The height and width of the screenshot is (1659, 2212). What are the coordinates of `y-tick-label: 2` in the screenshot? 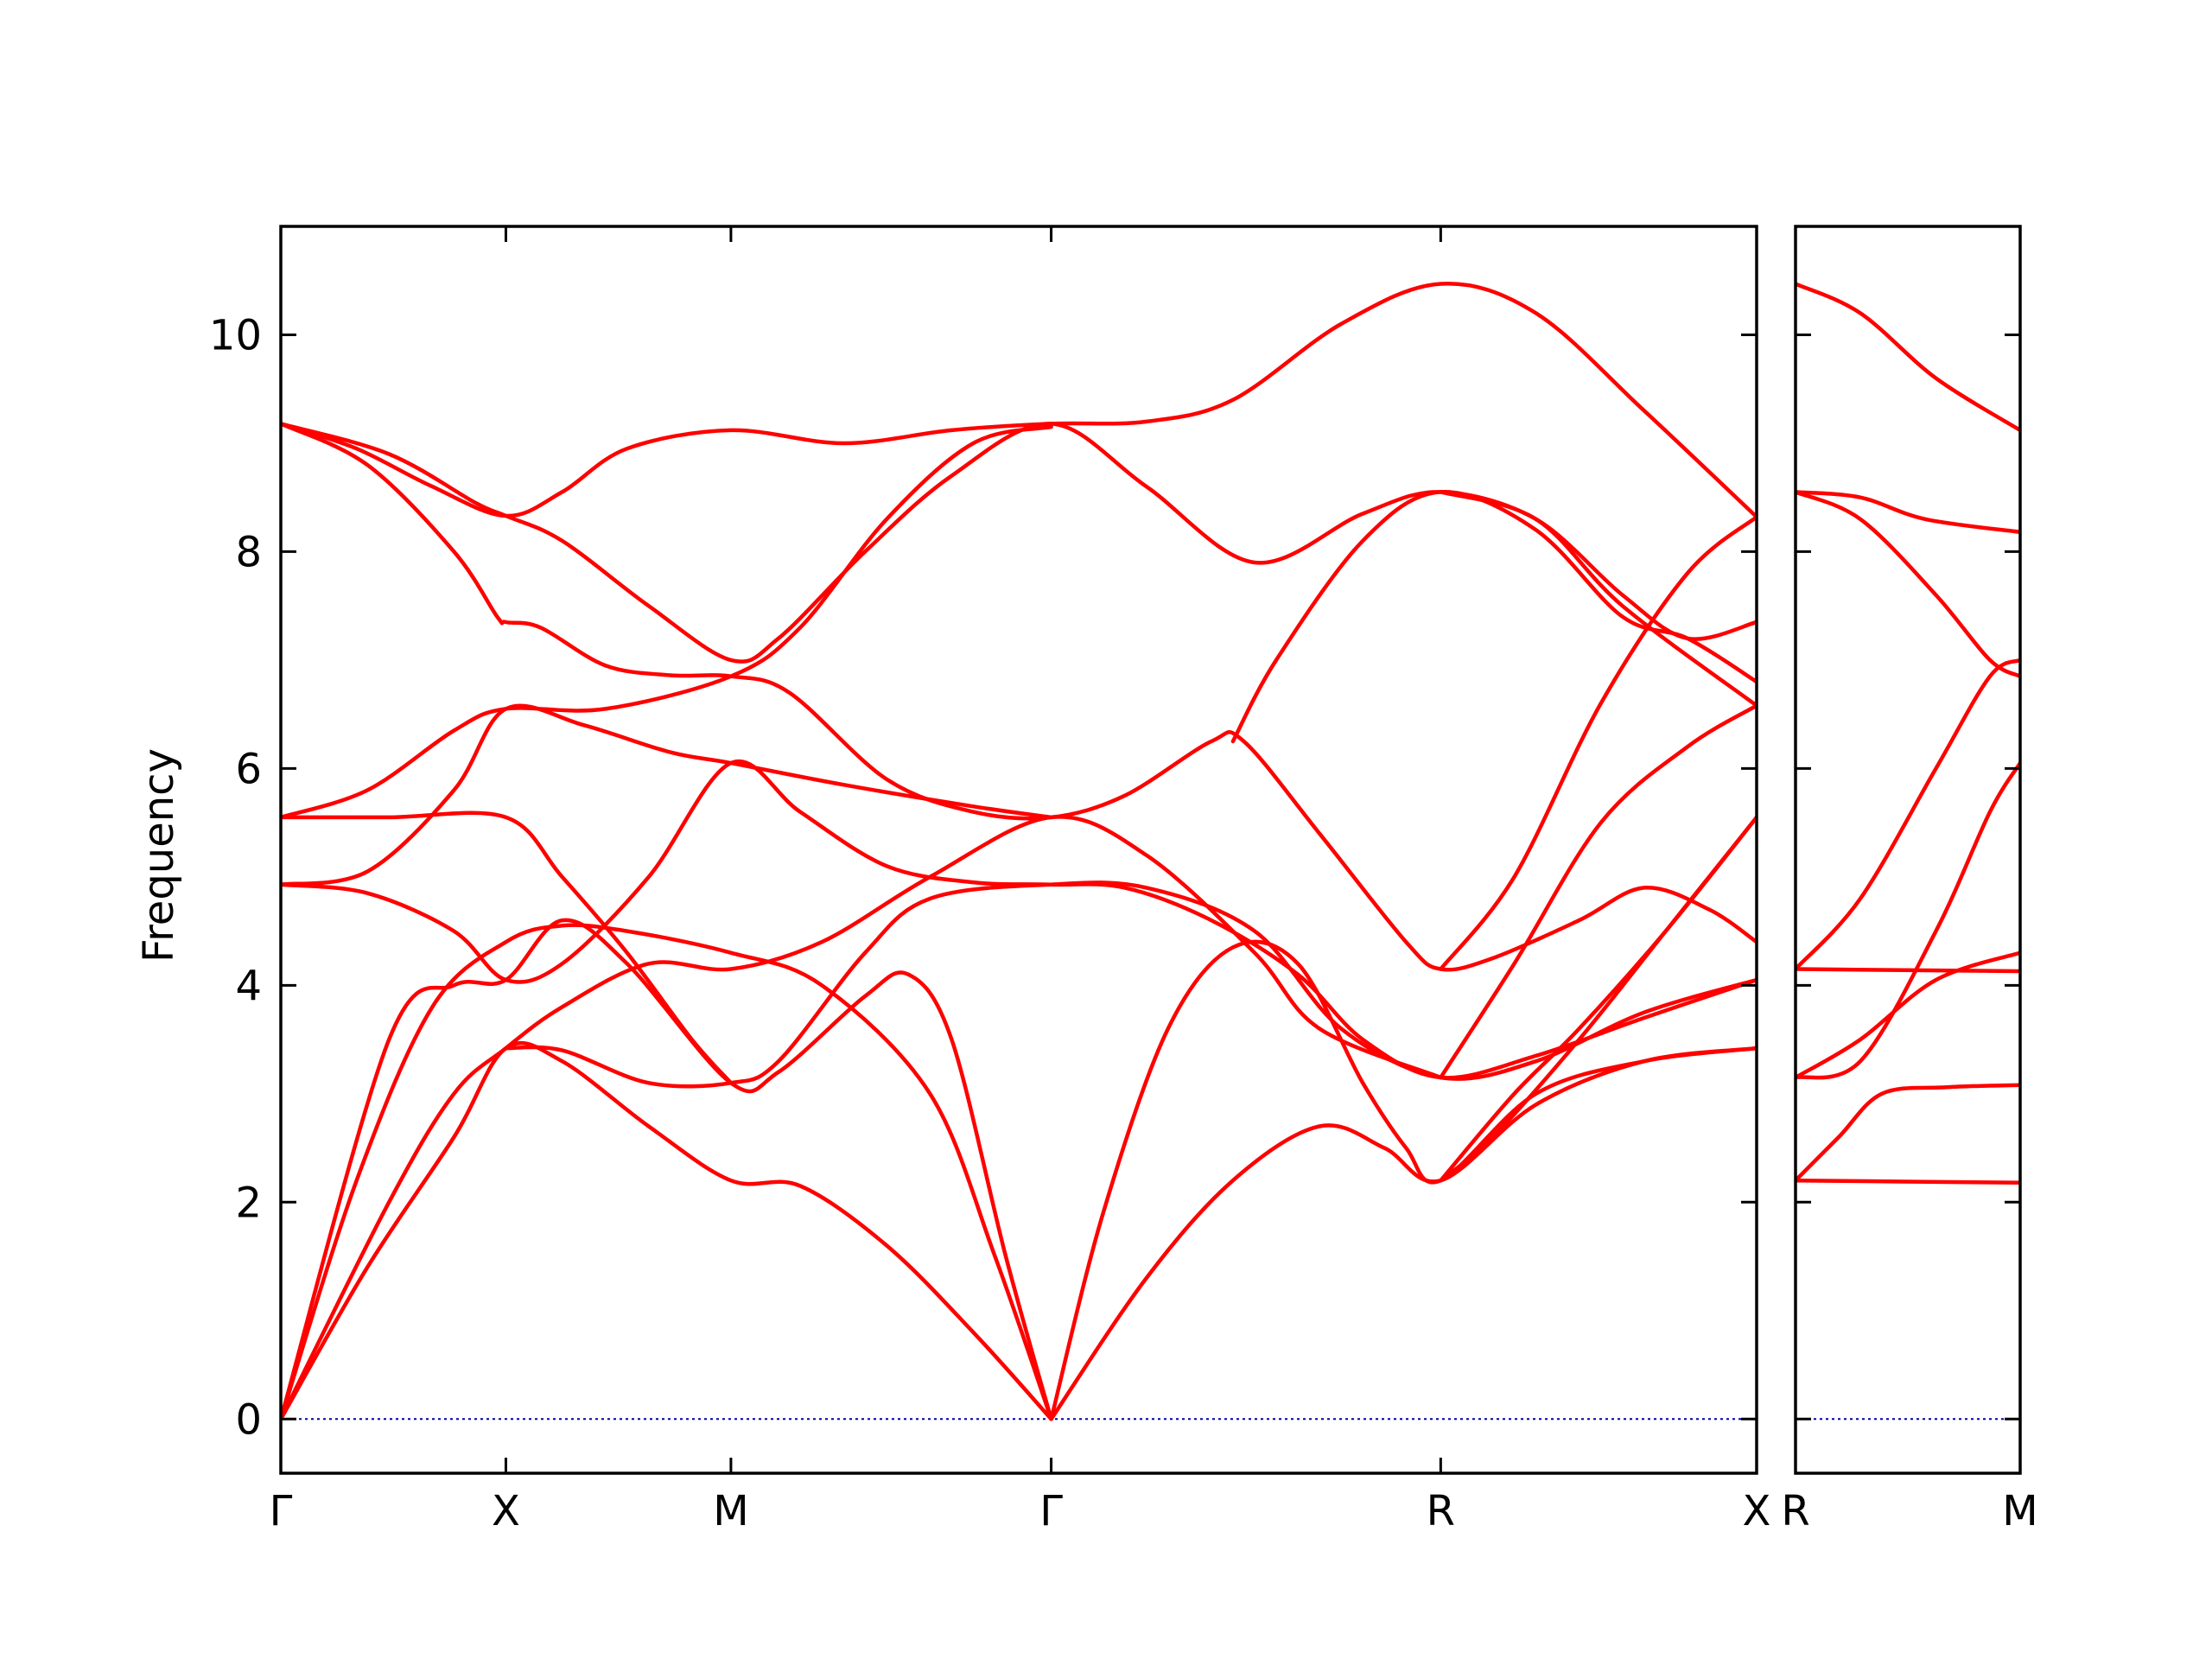 It's located at (248, 1203).